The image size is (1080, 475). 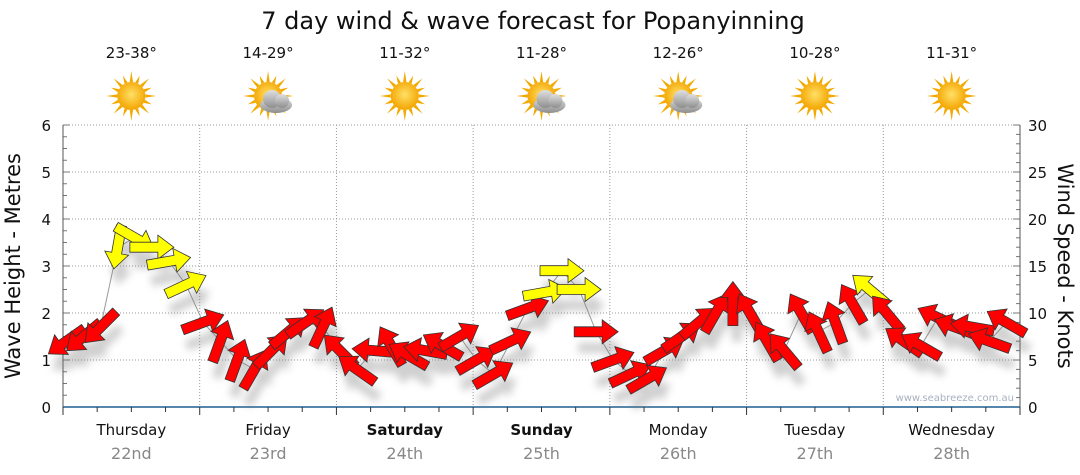 I want to click on y-tick-label-right: 5, so click(x=1033, y=361).